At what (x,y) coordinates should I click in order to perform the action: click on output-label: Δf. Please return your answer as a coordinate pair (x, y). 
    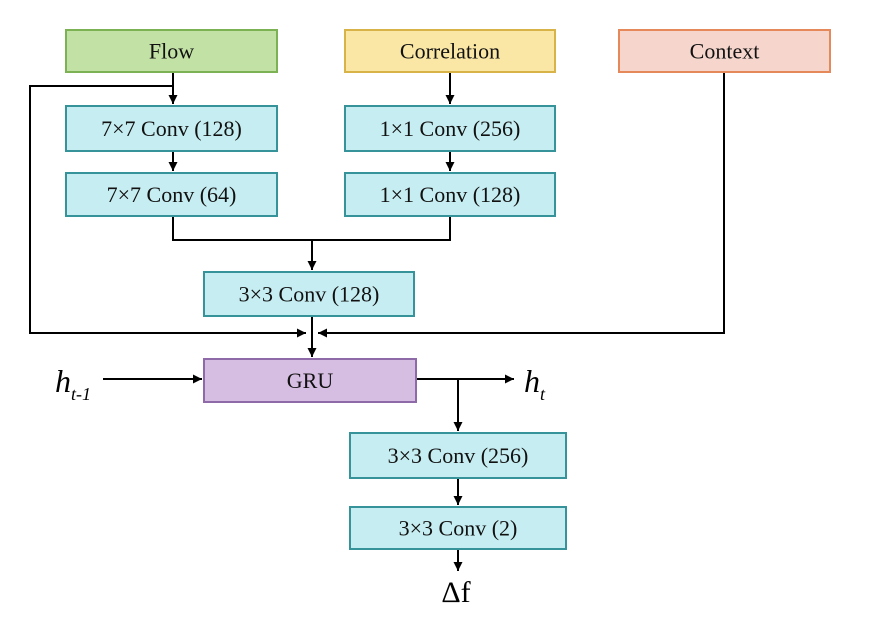
    Looking at the image, I should click on (455, 592).